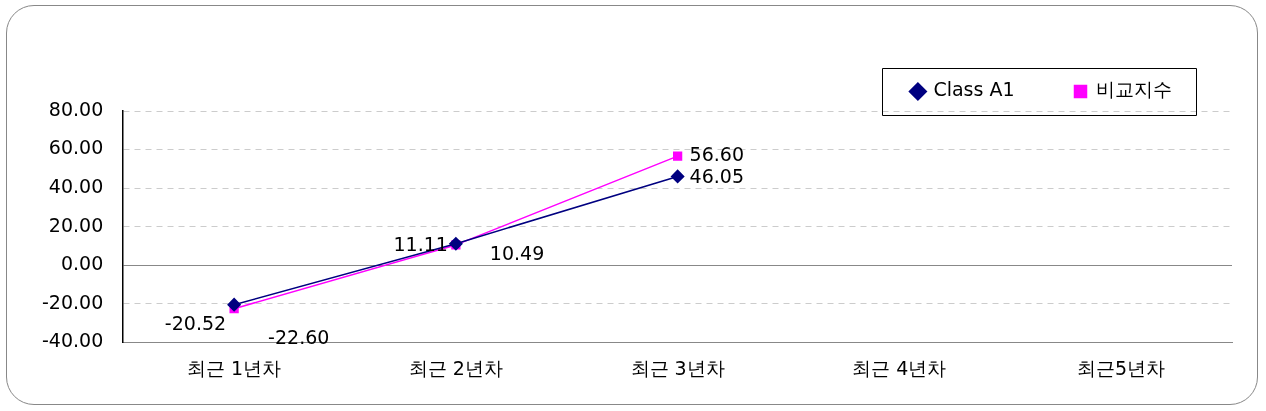 The height and width of the screenshot is (411, 1266). What do you see at coordinates (1134, 89) in the screenshot?
I see `legend-label: 비교지수` at bounding box center [1134, 89].